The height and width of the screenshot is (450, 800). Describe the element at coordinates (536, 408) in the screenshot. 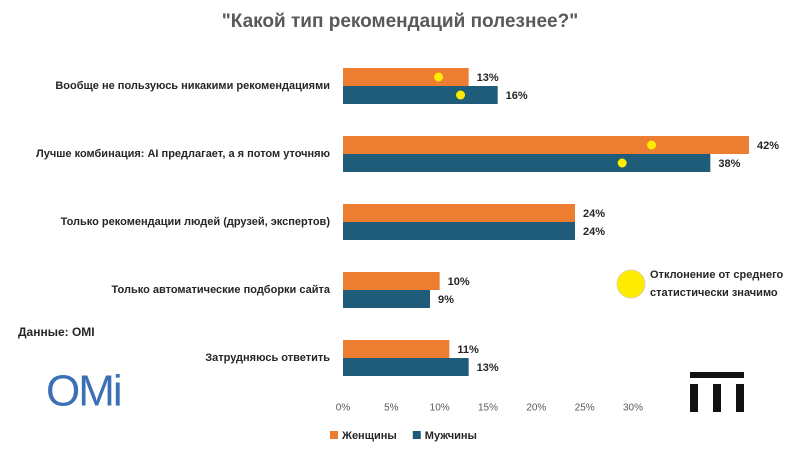

I see `x-tick-label: 20%` at that location.